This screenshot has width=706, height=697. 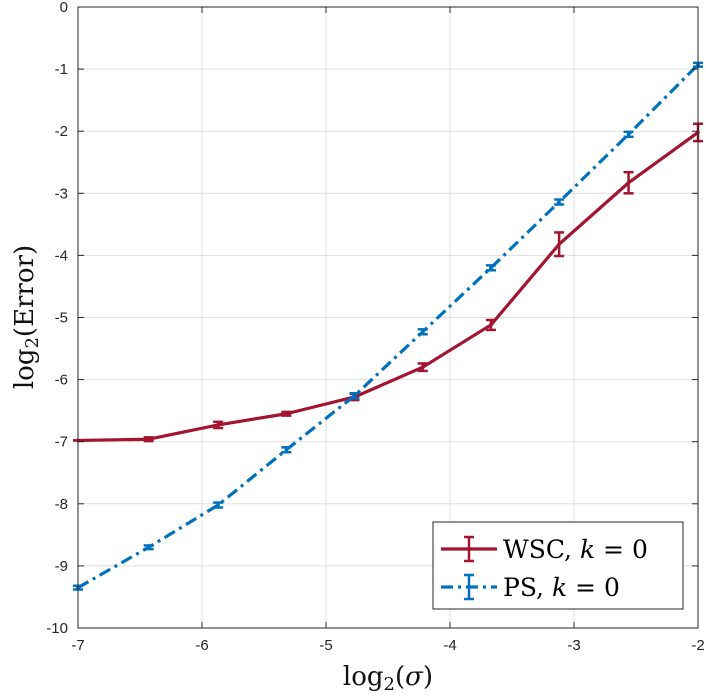 I want to click on y-tick-label: -8, so click(x=61, y=504).